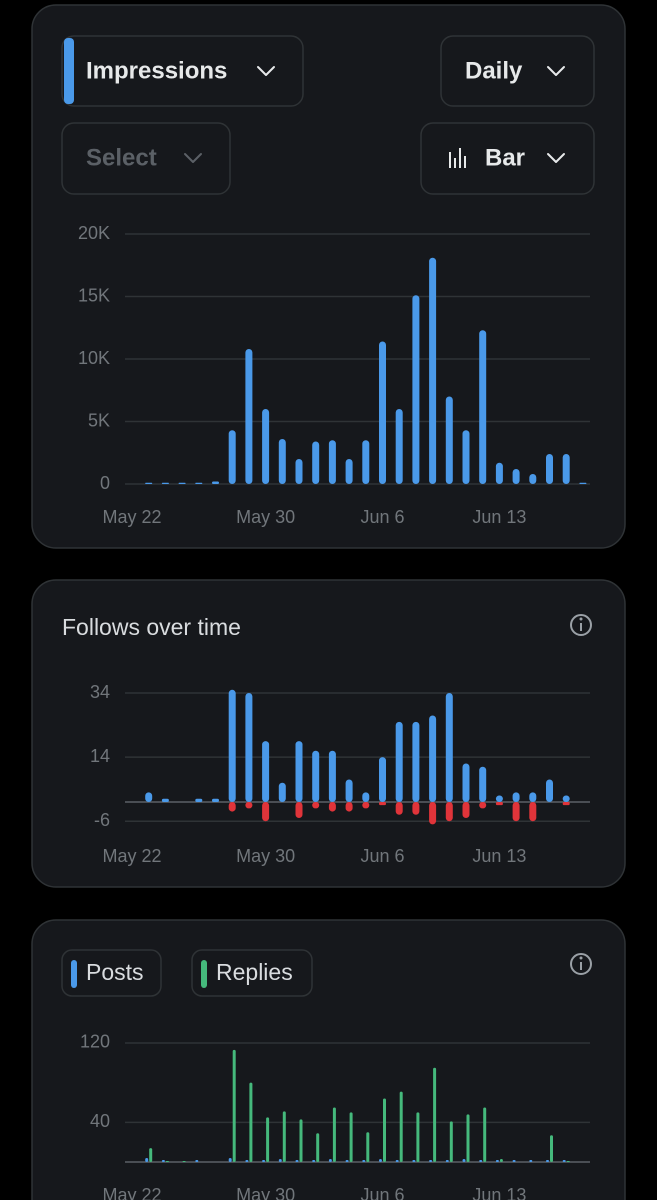  What do you see at coordinates (100, 1121) in the screenshot?
I see `y-tick-label: 40` at bounding box center [100, 1121].